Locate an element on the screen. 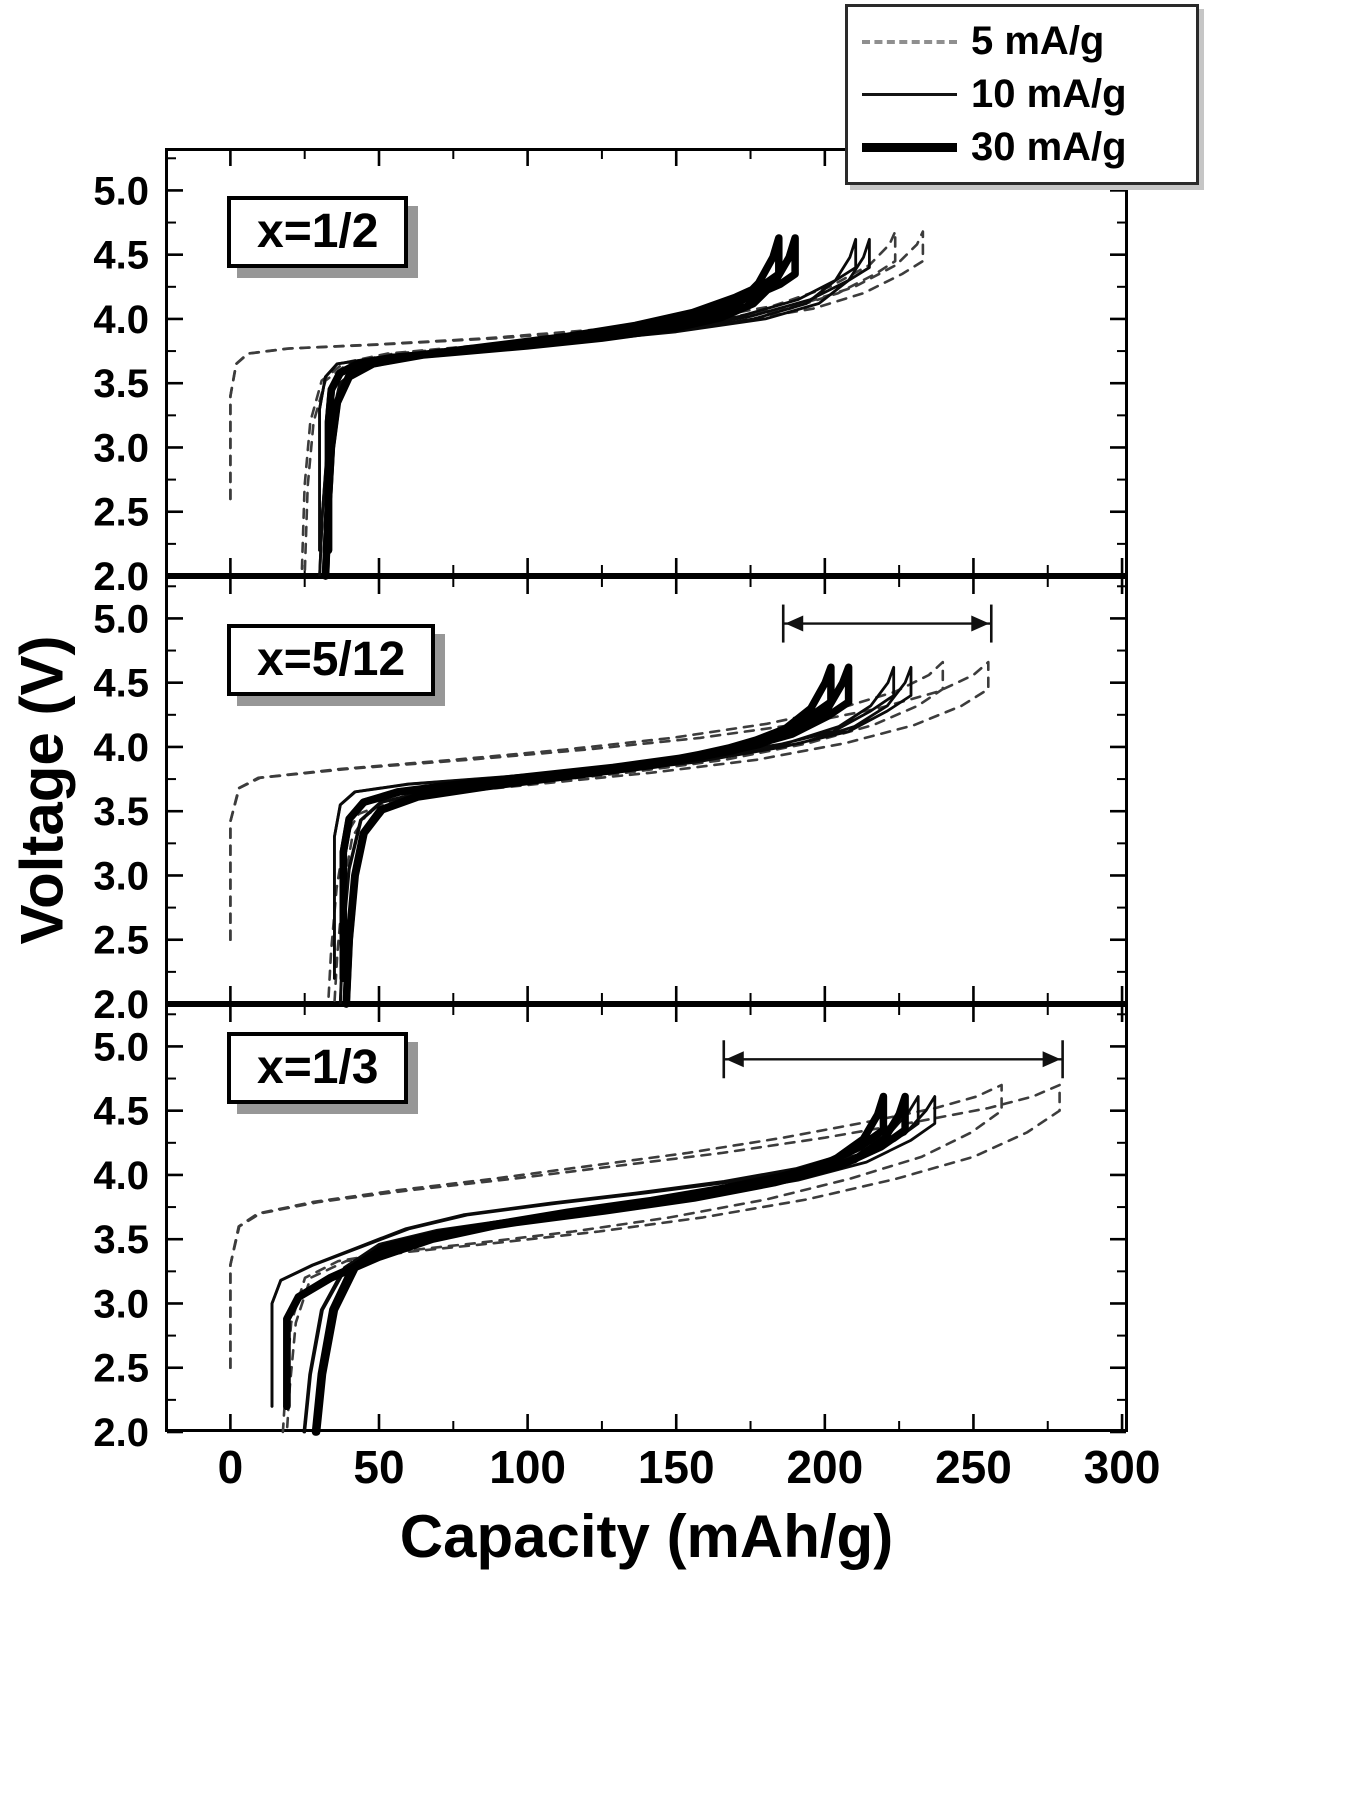 This screenshot has width=1350, height=1800. legend-label: 30 mA/g is located at coordinates (1049, 147).